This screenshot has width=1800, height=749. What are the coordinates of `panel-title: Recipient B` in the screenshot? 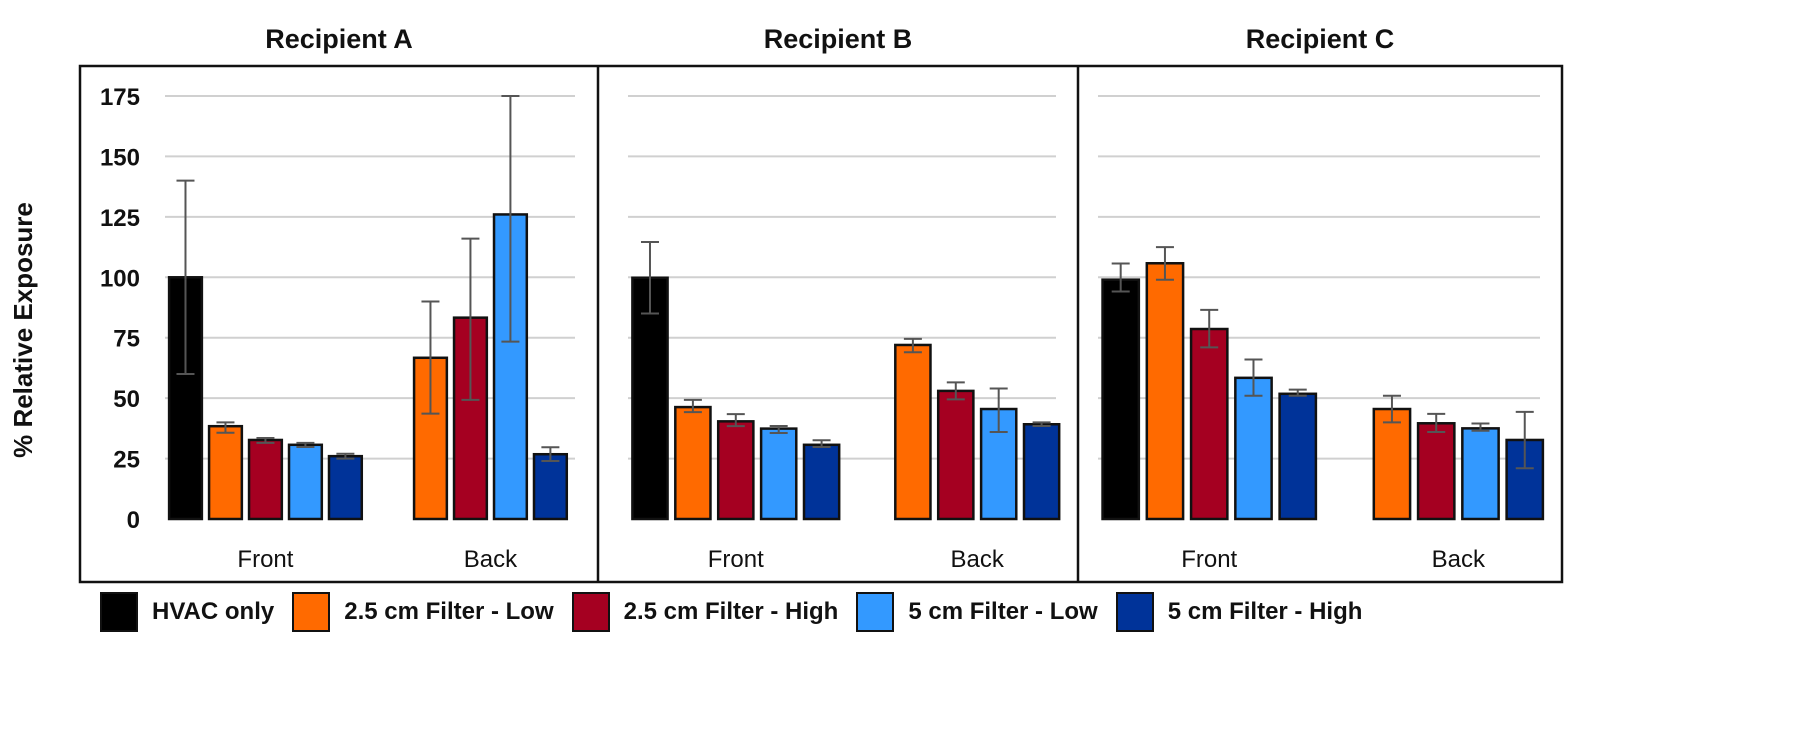 It's located at (838, 39).